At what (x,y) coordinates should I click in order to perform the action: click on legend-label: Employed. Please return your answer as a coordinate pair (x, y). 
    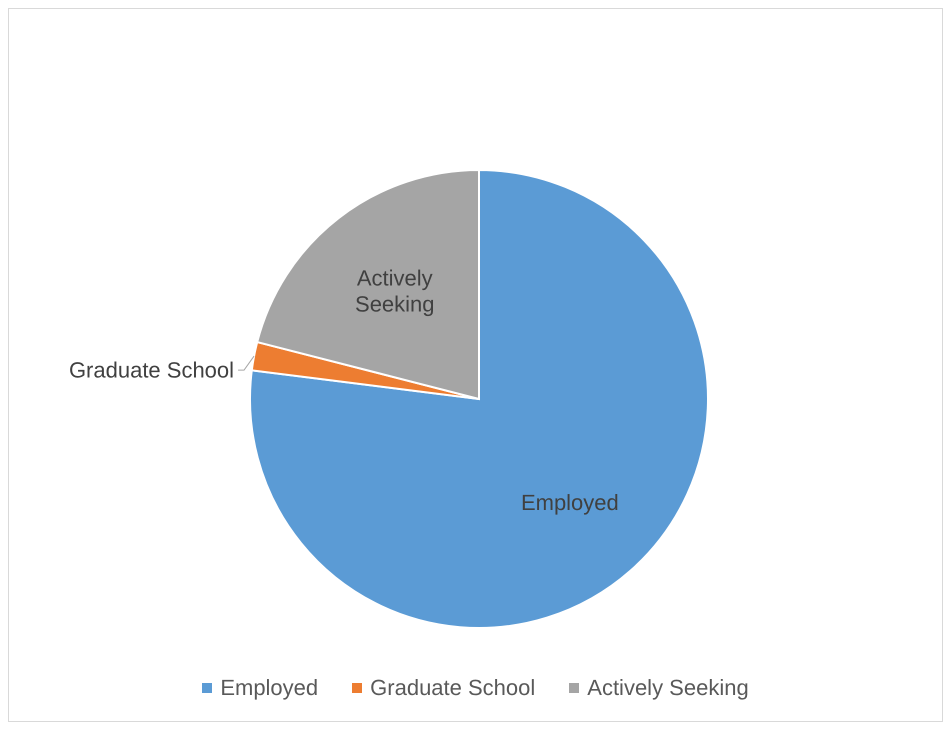
    Looking at the image, I should click on (268, 688).